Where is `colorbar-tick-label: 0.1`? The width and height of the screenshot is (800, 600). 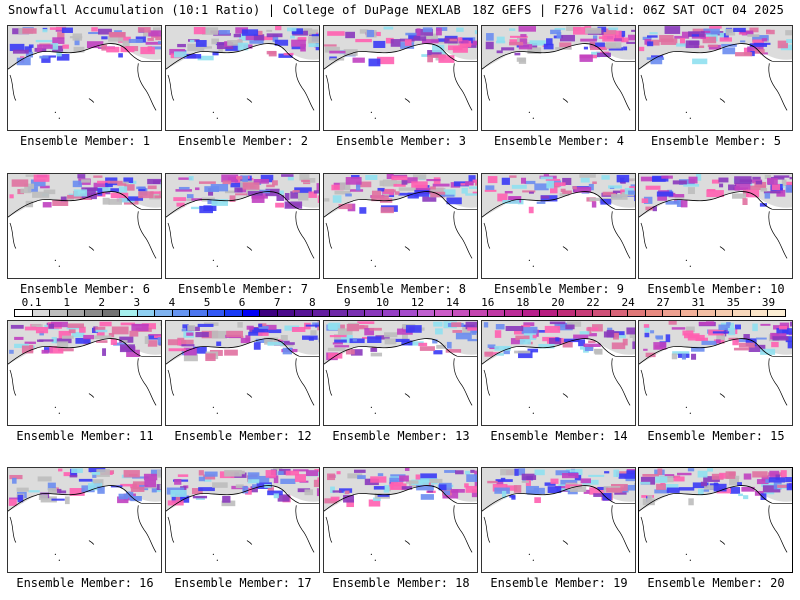
colorbar-tick-label: 0.1 is located at coordinates (31, 302).